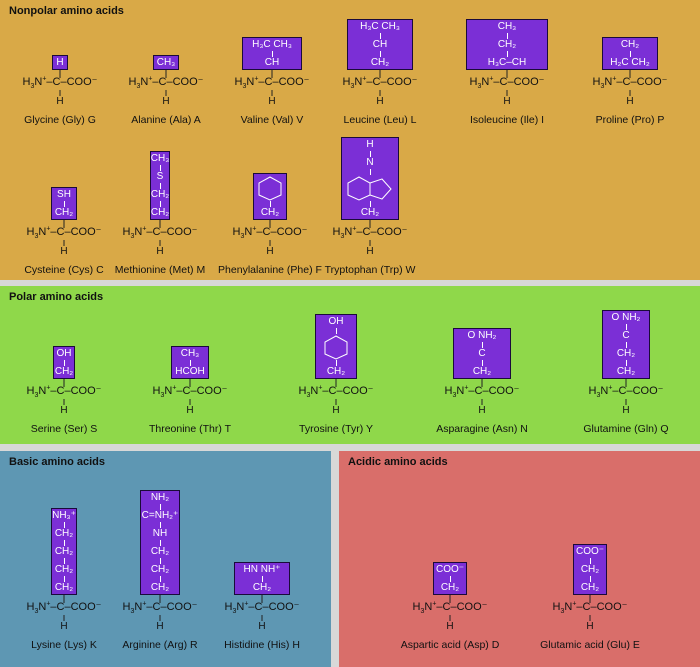  I want to click on side-chain-group: CH, so click(272, 62).